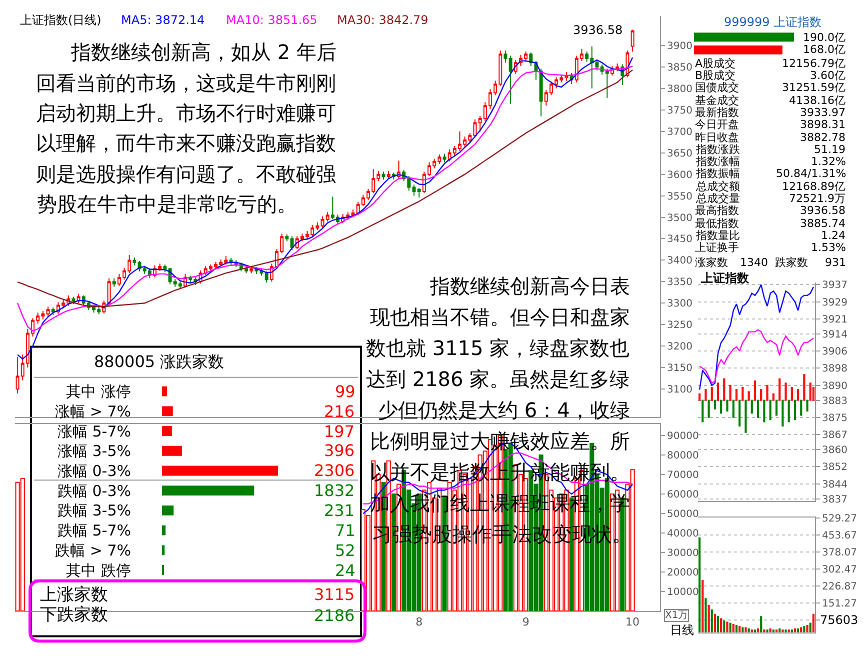  What do you see at coordinates (186, 174) in the screenshot?
I see `annotation: 则是选股操作有问题了。不敢碰强` at bounding box center [186, 174].